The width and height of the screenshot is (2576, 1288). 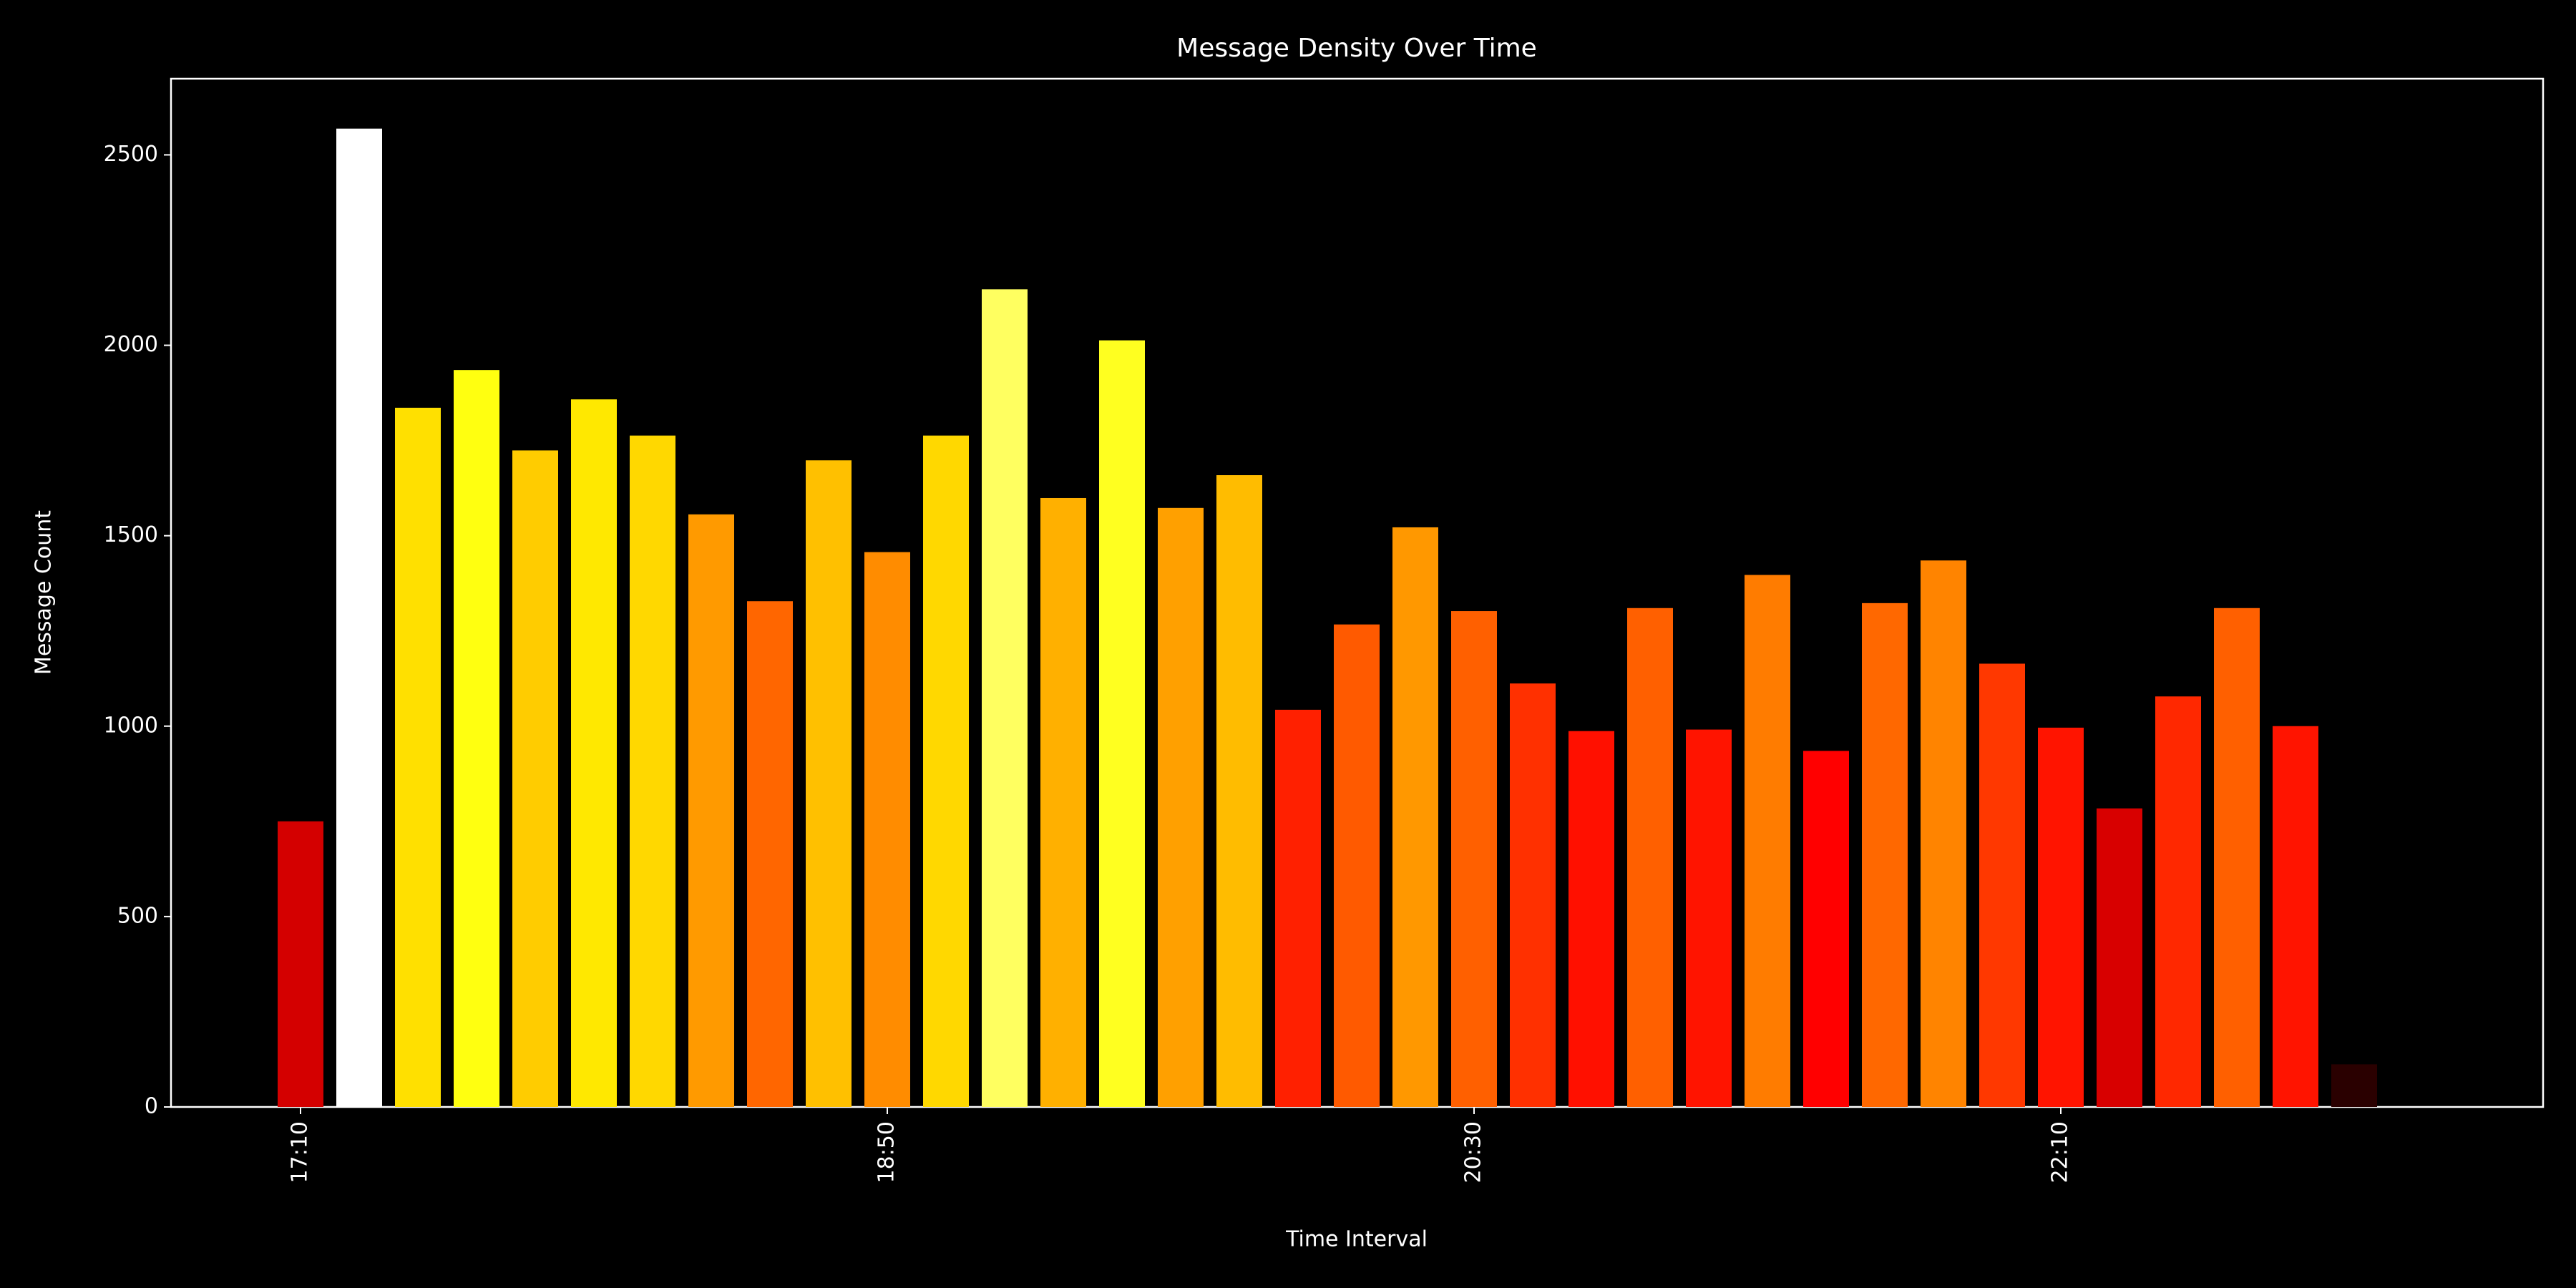 What do you see at coordinates (131, 725) in the screenshot?
I see `y-tick-label: 1000` at bounding box center [131, 725].